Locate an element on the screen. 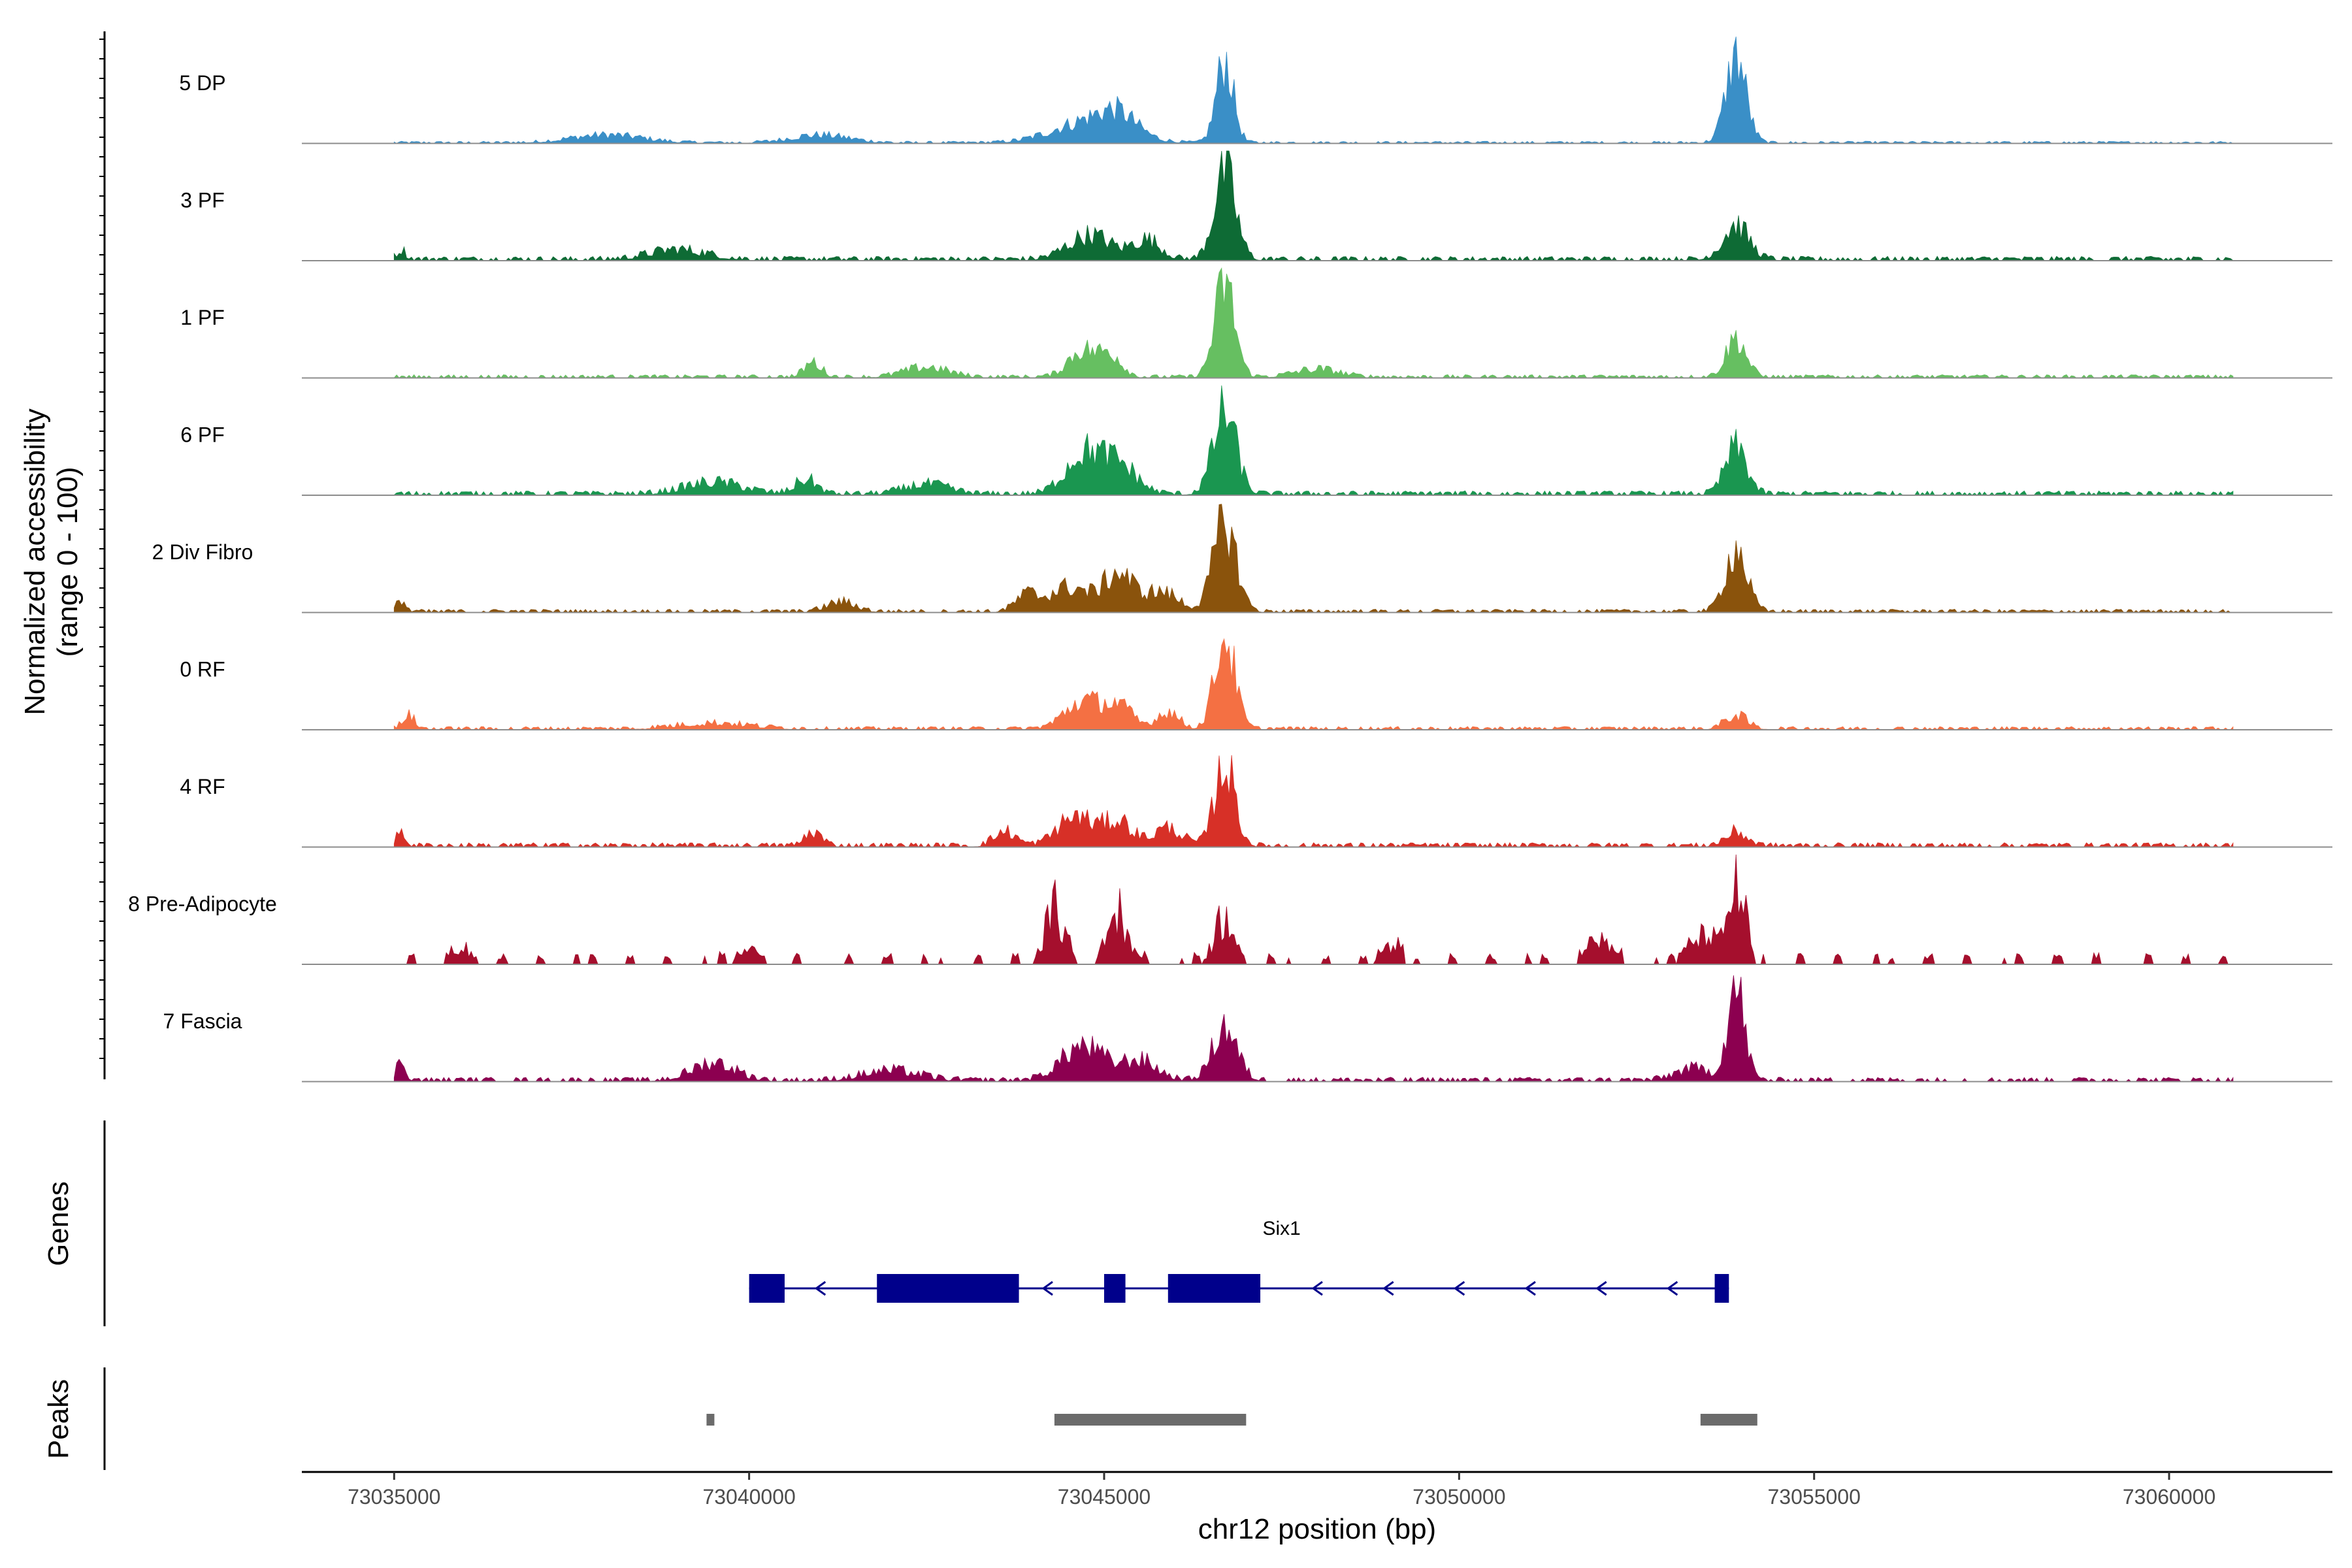  genes-panel: Six1 is located at coordinates (1239, 1260).